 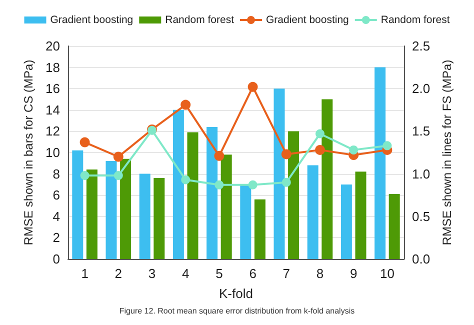 I want to click on x-tick-label: 9, so click(x=354, y=273).